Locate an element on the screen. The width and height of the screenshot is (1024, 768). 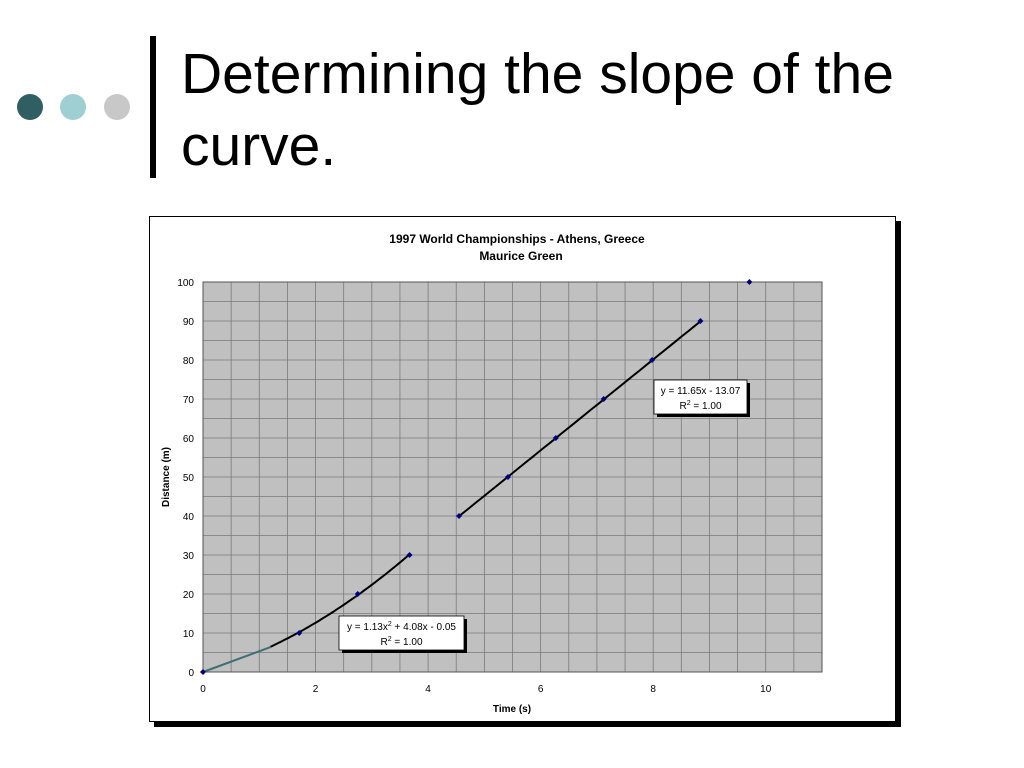
y-tick-label: 90 is located at coordinates (189, 322).